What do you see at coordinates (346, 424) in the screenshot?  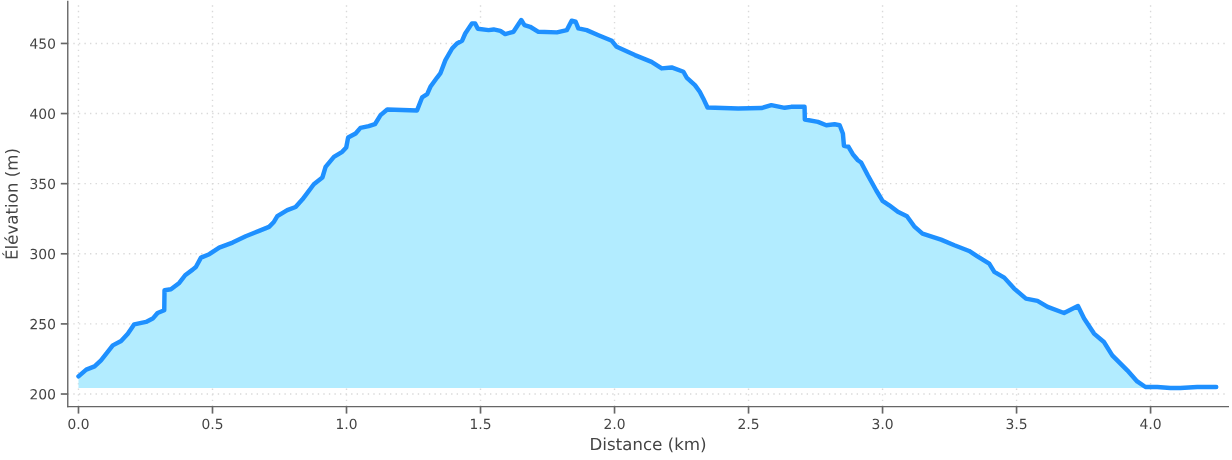 I see `x-tick-label: 1.0` at bounding box center [346, 424].